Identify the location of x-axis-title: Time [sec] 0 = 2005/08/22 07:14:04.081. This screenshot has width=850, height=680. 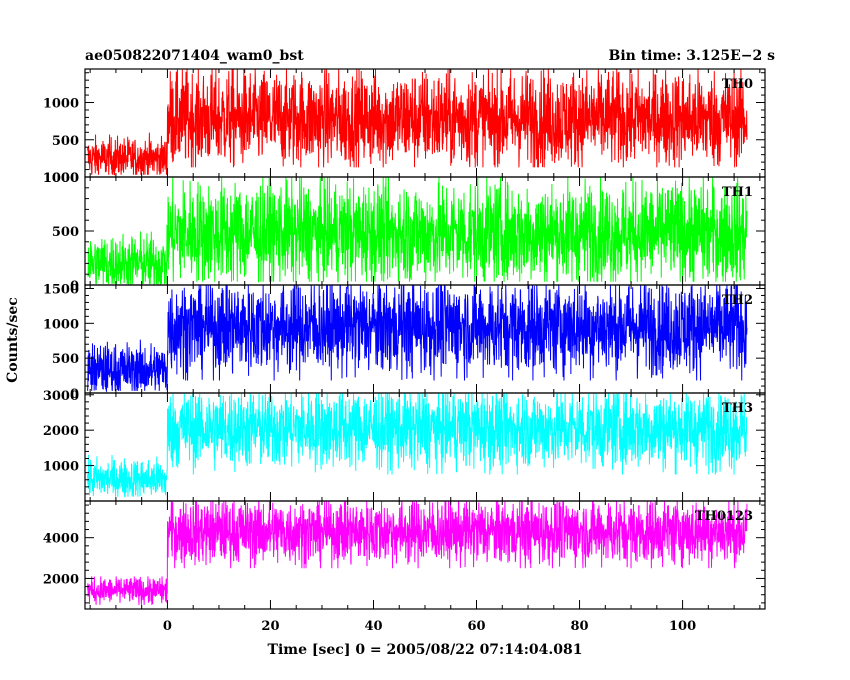
(425, 650).